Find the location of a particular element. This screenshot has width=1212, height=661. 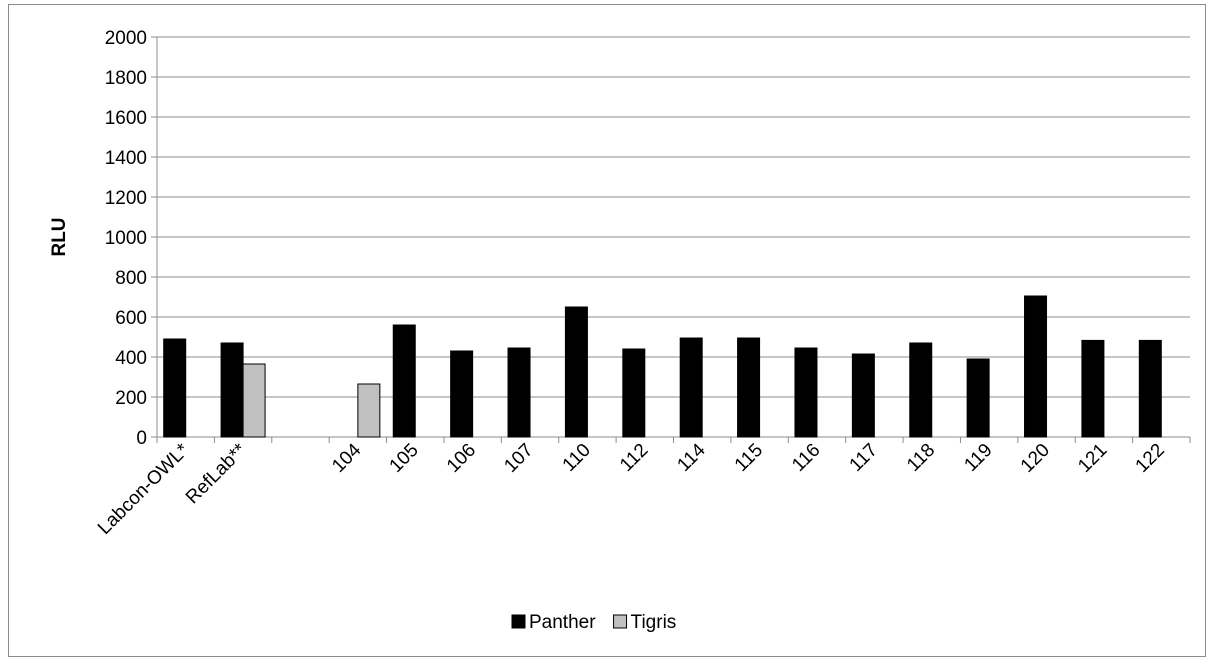

x-tick-label-106: 106 is located at coordinates (461, 458).